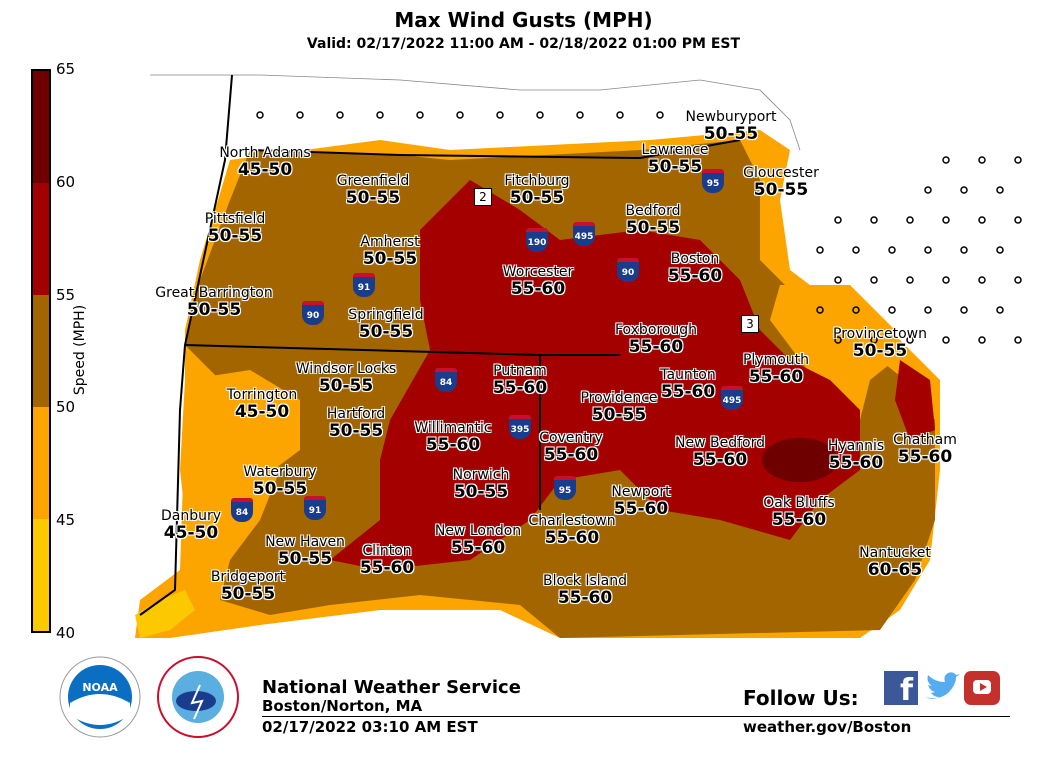 This screenshot has height=764, width=1047. I want to click on location-name: Providence, so click(619, 398).